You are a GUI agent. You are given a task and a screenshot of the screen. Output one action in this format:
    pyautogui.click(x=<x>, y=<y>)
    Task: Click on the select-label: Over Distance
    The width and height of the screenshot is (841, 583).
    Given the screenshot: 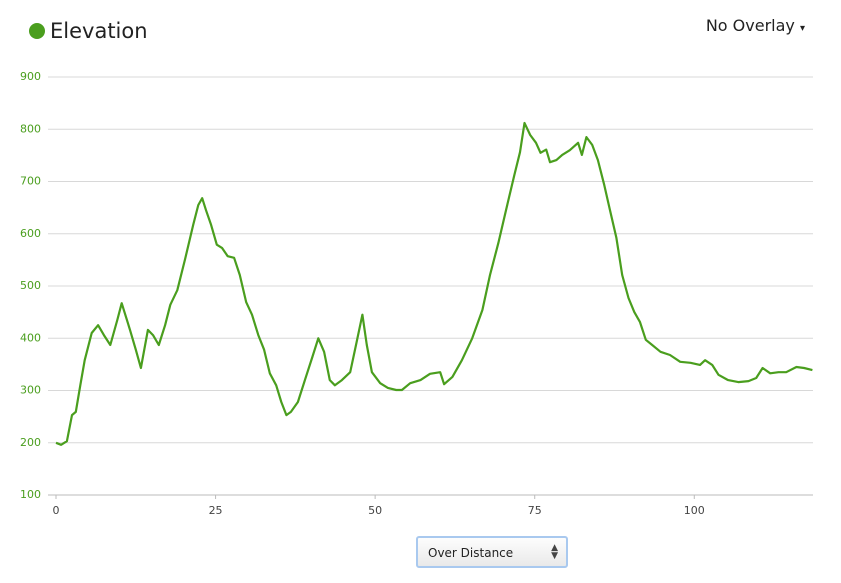 What is the action you would take?
    pyautogui.click(x=471, y=553)
    